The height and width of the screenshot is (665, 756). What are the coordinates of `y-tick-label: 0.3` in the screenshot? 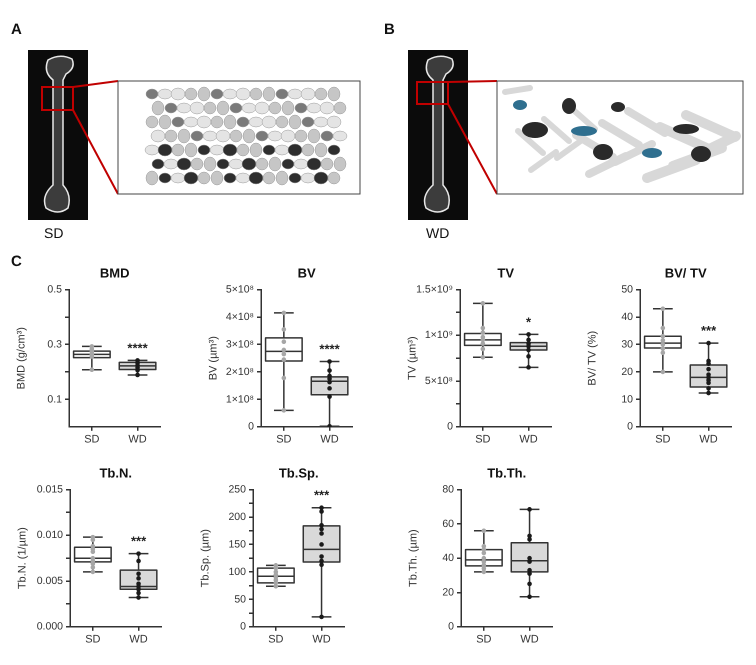 It's located at (54, 344).